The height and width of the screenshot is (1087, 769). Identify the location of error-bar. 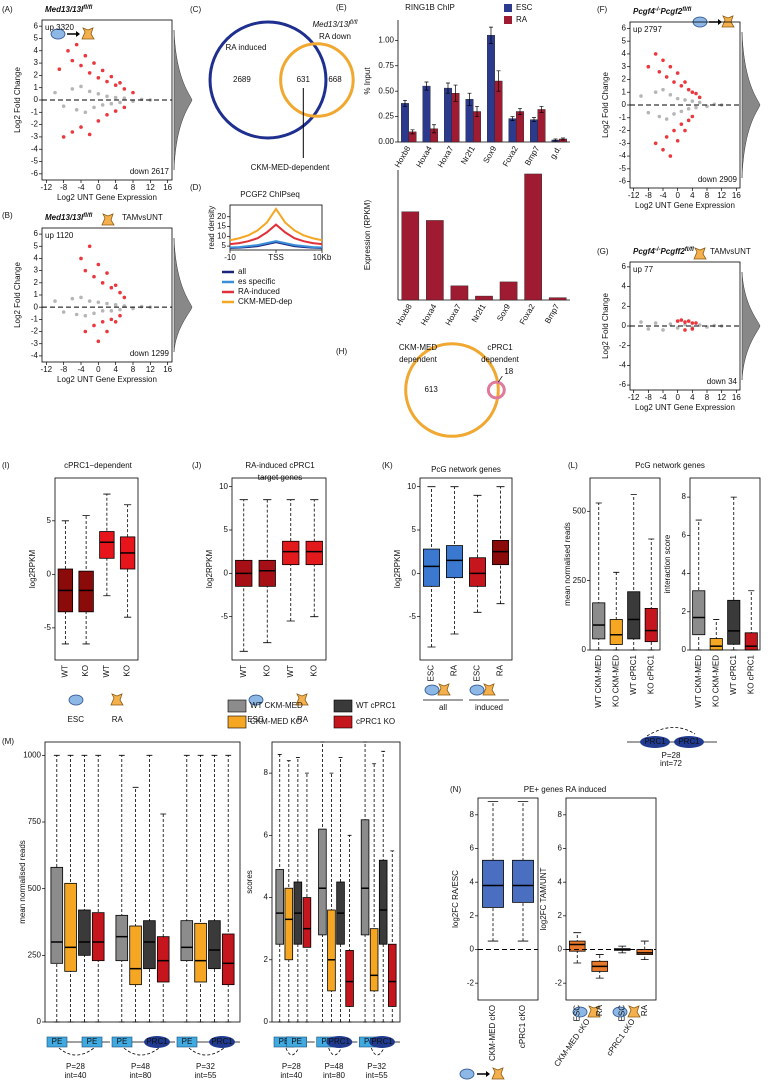
(469, 99).